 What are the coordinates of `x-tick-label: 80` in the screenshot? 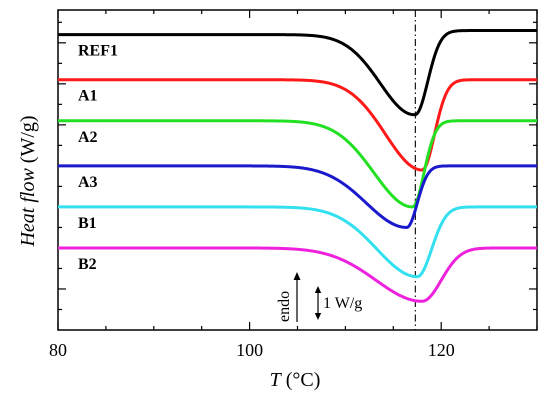 It's located at (58, 350).